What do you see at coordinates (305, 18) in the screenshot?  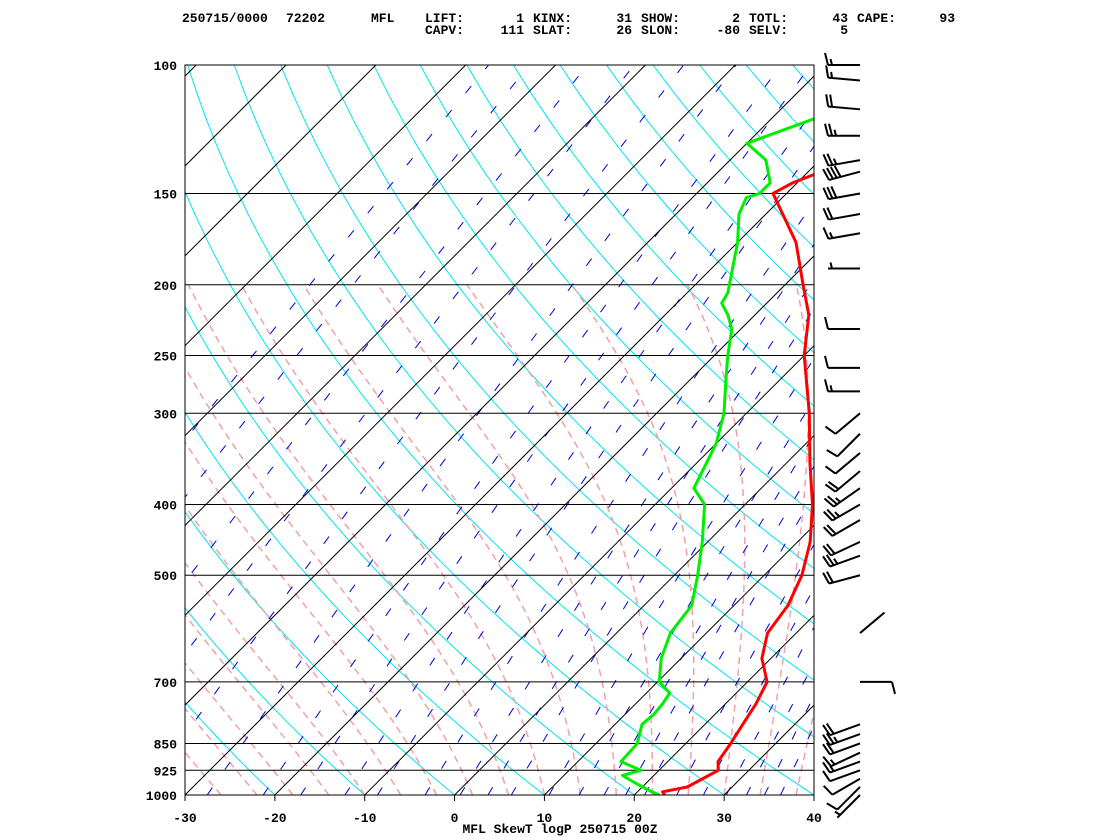 I see `header-station-number: 72202` at bounding box center [305, 18].